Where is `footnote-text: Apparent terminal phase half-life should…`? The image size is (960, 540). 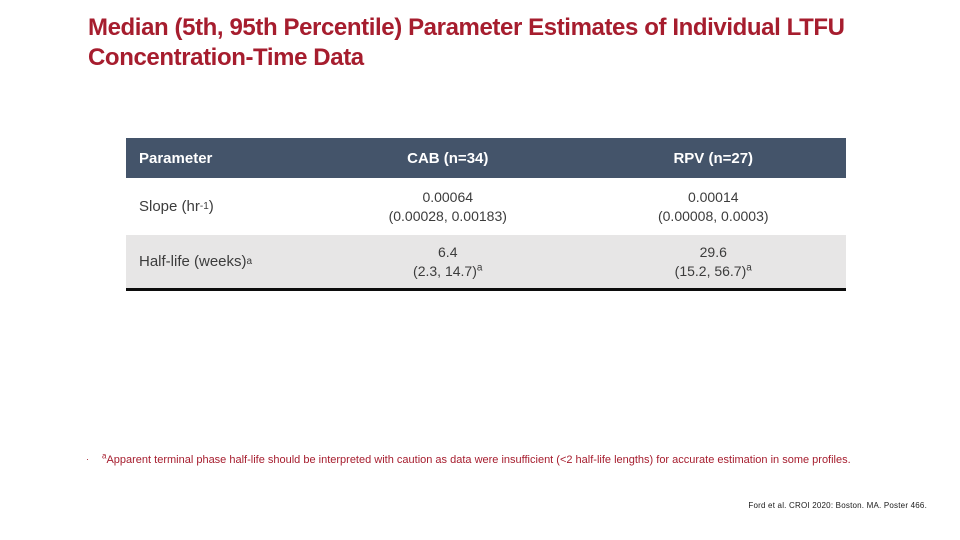 footnote-text: Apparent terminal phase half-life should… is located at coordinates (478, 460).